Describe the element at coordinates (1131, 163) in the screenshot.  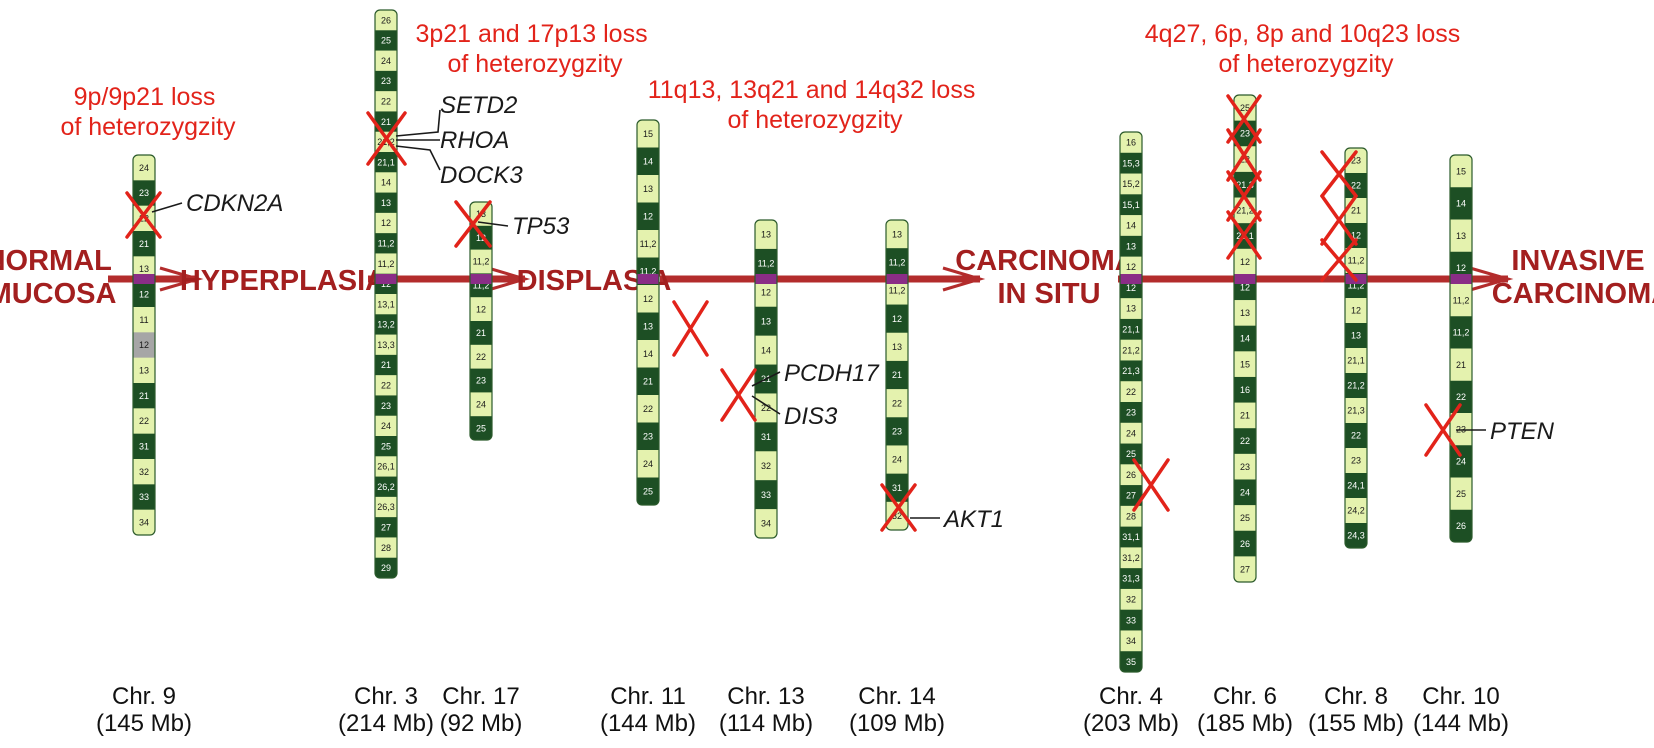
I see `band-label-chr4-1: 15,3` at that location.